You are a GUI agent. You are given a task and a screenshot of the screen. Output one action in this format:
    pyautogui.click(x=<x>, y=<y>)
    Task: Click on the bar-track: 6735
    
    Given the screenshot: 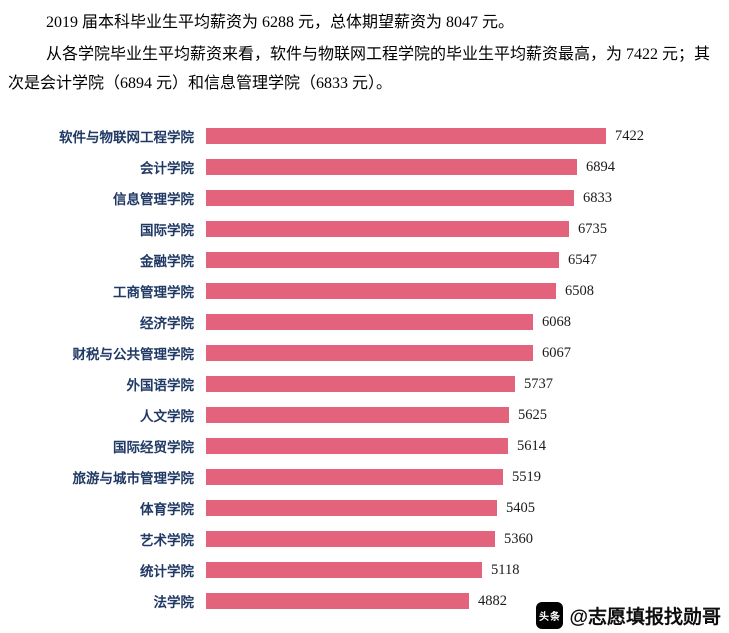 What is the action you would take?
    pyautogui.click(x=467, y=229)
    